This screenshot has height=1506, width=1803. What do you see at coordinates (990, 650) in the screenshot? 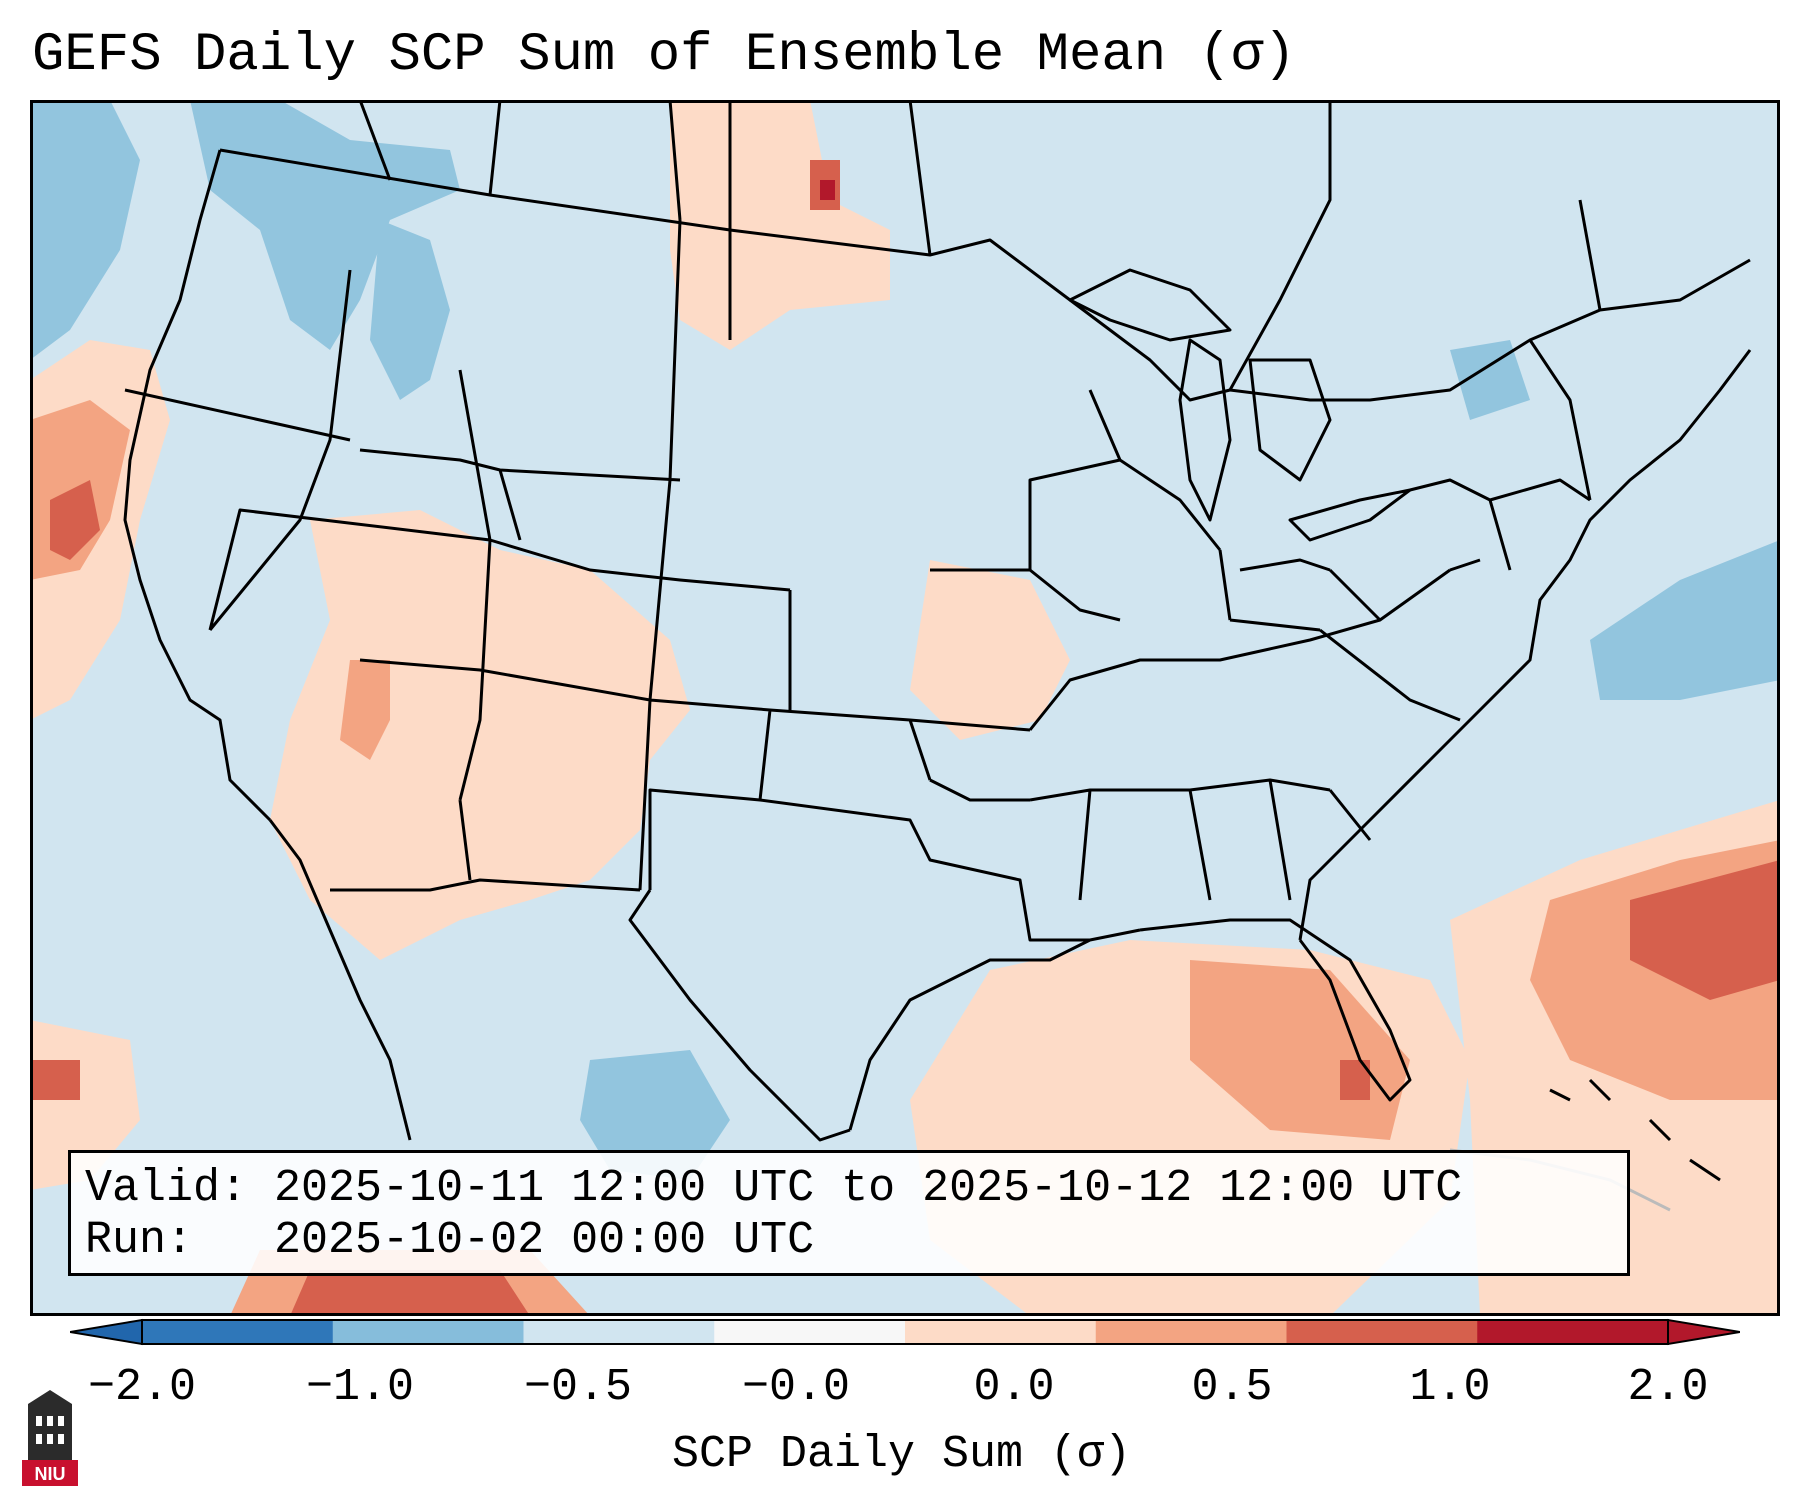
I see `plains-warm-patch` at bounding box center [990, 650].